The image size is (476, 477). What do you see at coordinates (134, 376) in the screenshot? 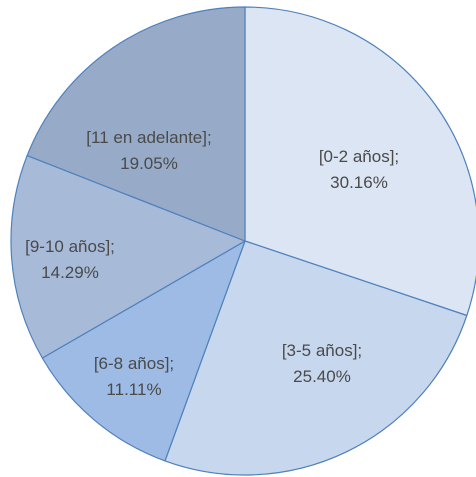
I see `slice-label-6-8-anos: [6-8 años]; 11.11%` at bounding box center [134, 376].